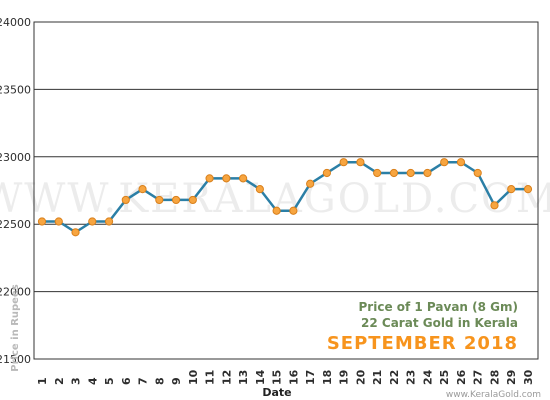 The height and width of the screenshot is (400, 550). I want to click on x-tick-label-8: 8, so click(159, 381).